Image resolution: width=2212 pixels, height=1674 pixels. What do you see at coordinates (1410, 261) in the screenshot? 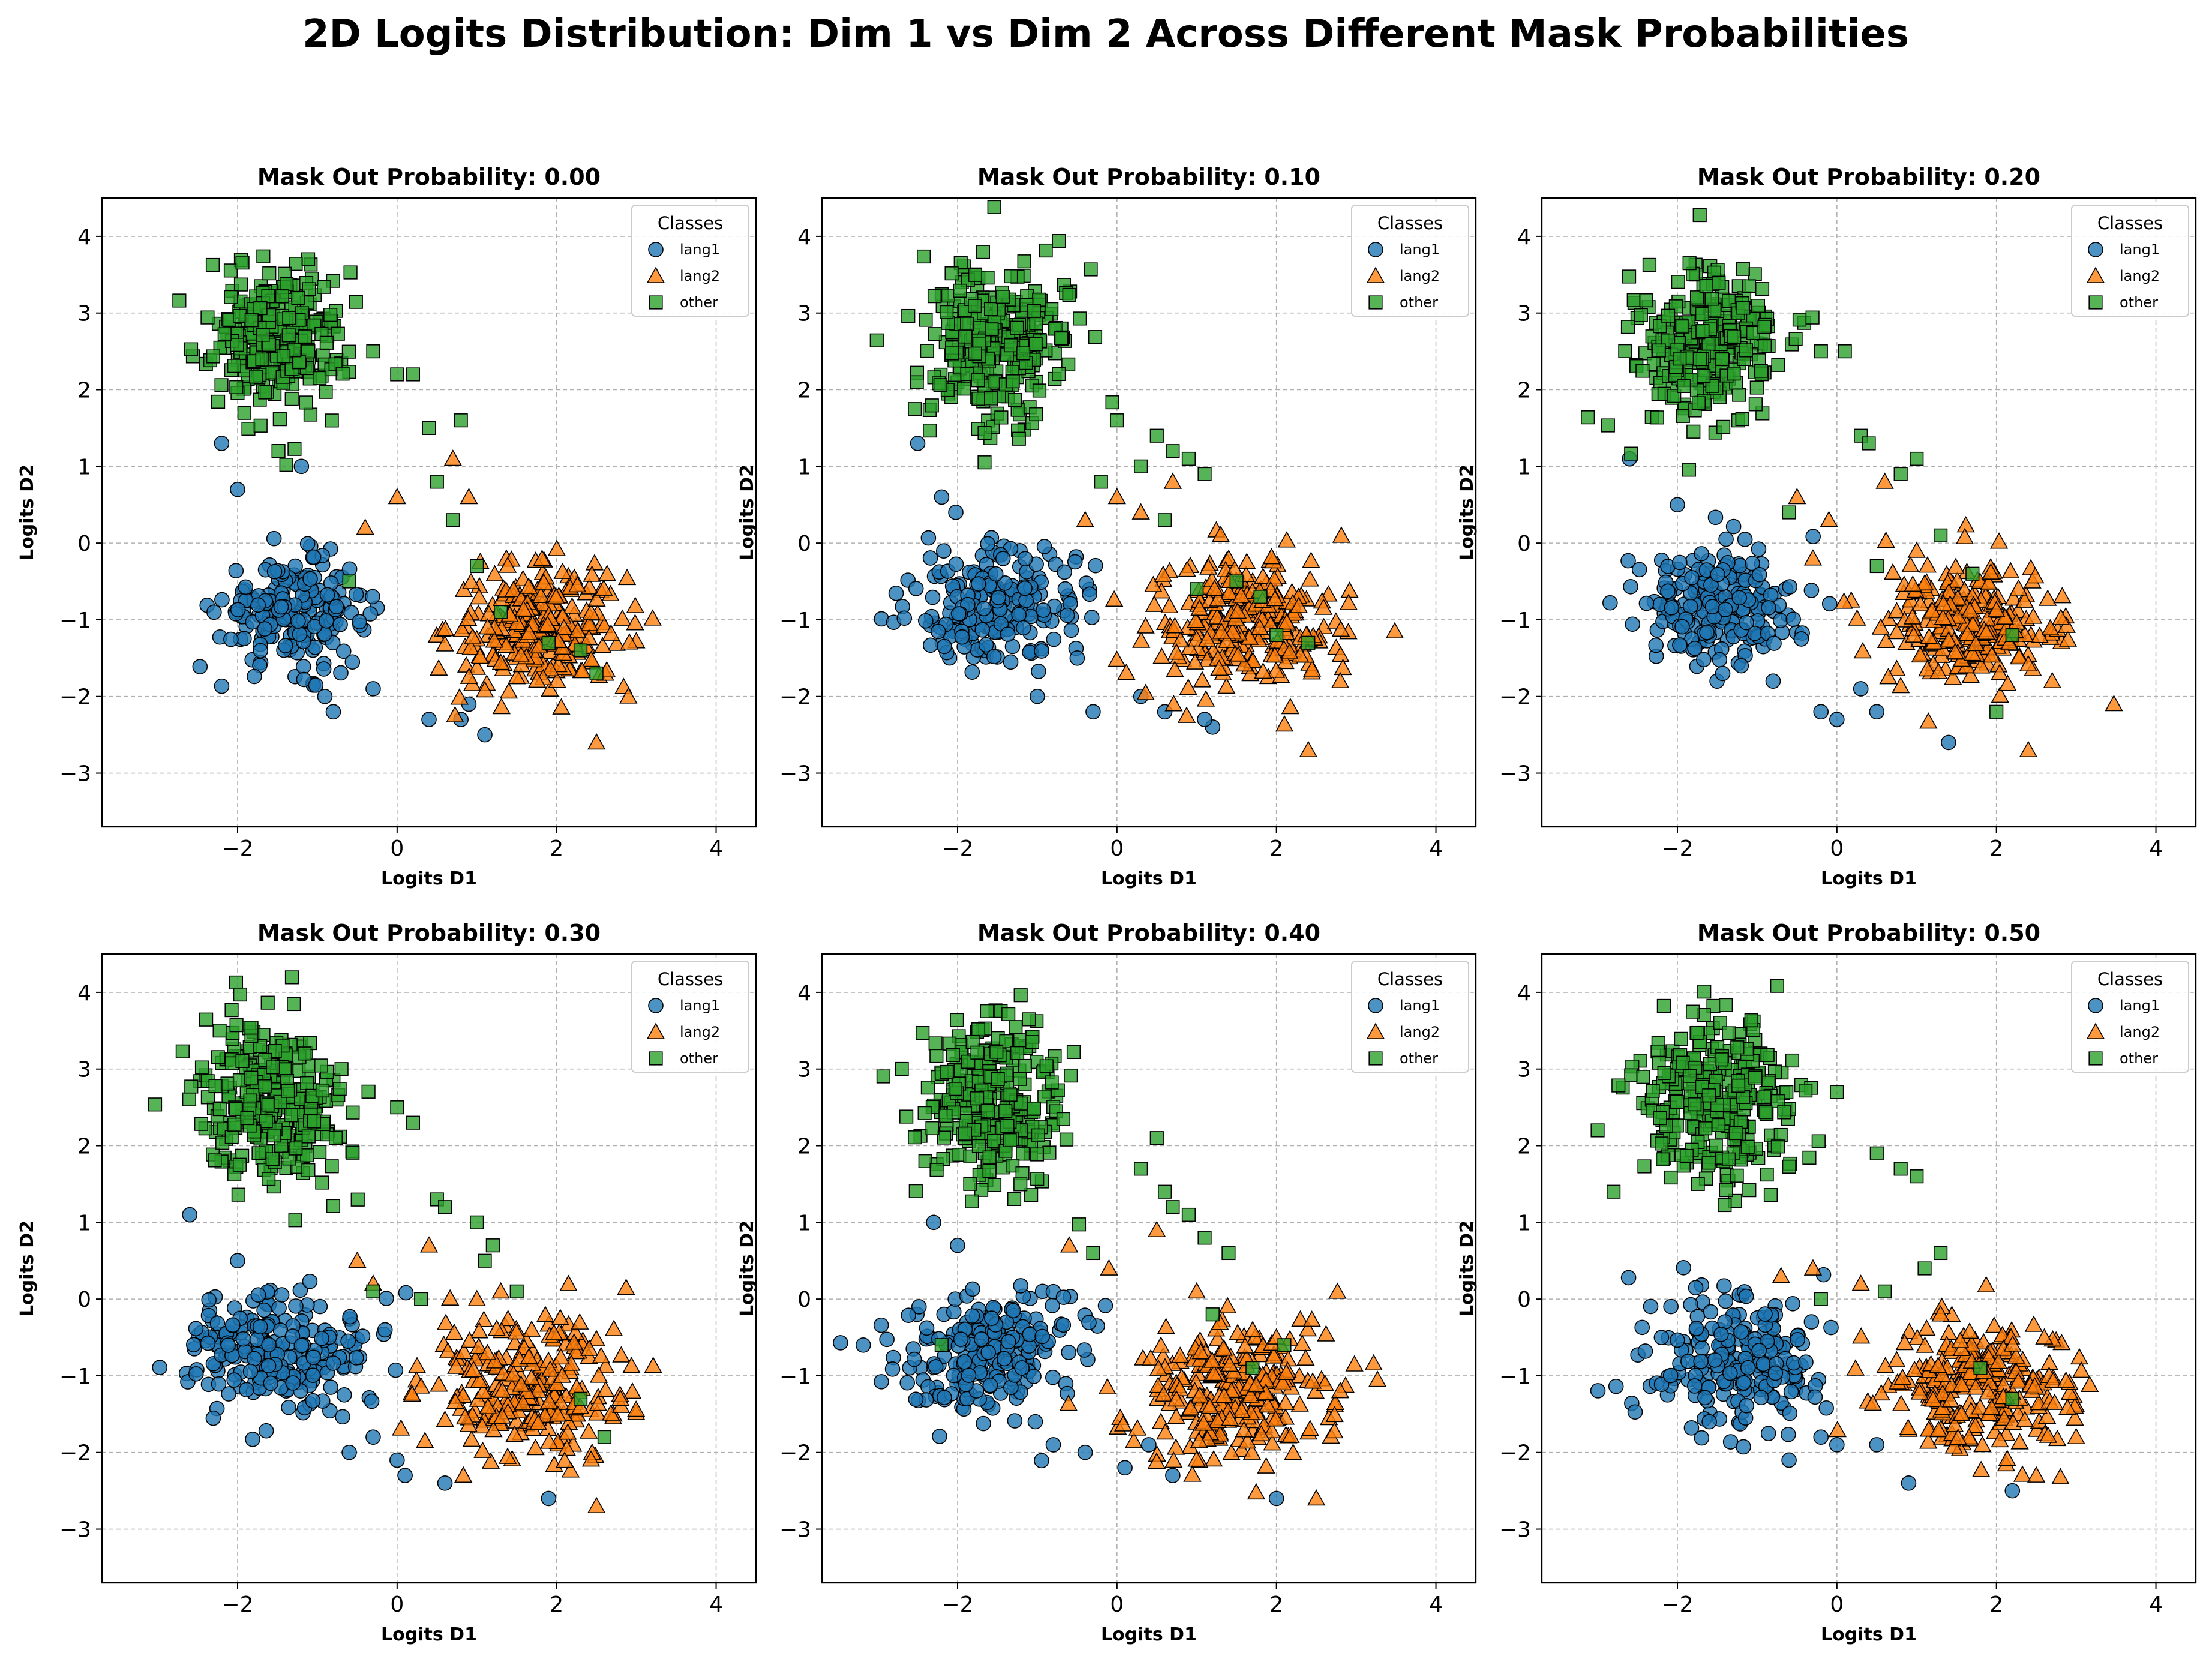
I see `legend-box` at bounding box center [1410, 261].